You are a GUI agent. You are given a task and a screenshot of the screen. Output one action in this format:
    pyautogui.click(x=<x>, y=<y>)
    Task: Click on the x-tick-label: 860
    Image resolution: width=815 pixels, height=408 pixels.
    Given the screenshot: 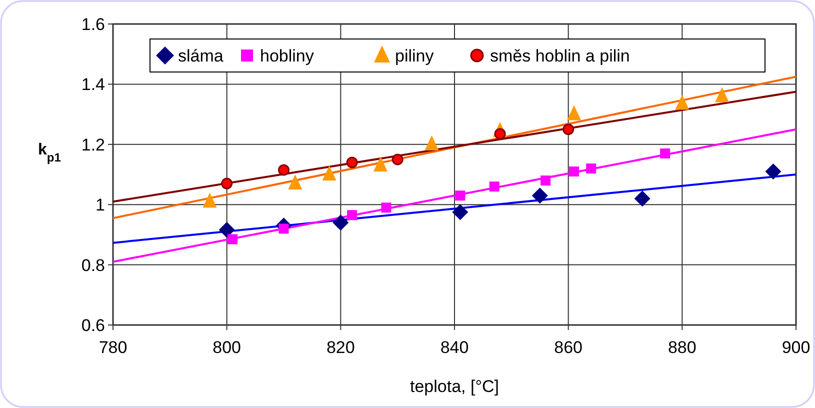 What is the action you would take?
    pyautogui.click(x=568, y=347)
    